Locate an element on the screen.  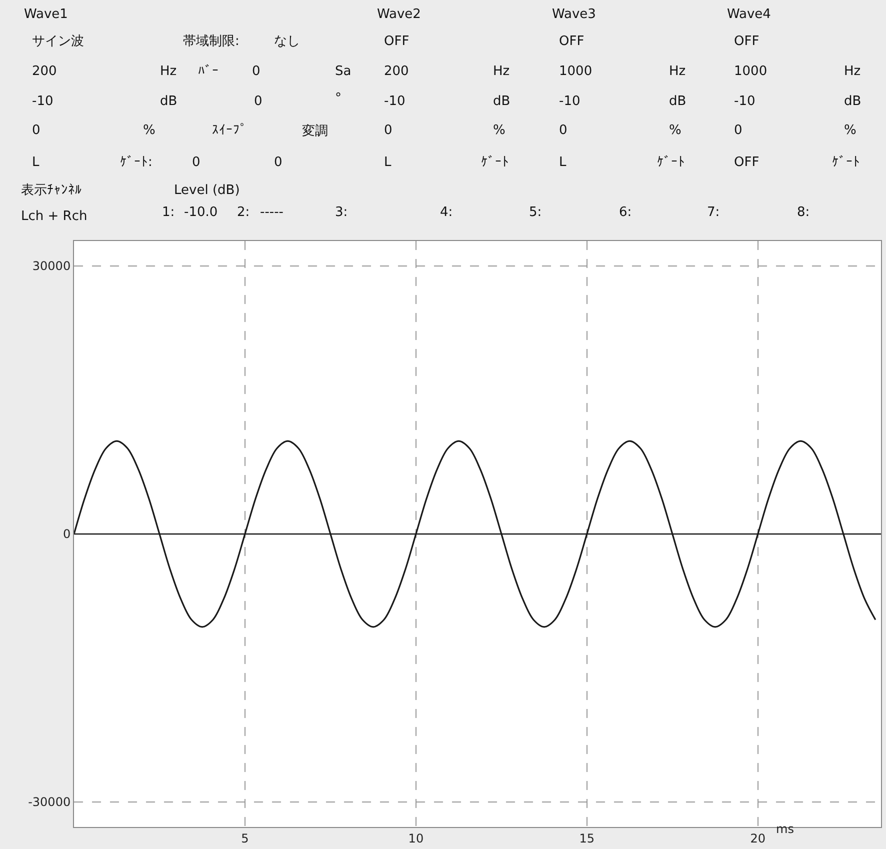
text: 3: is located at coordinates (341, 212).